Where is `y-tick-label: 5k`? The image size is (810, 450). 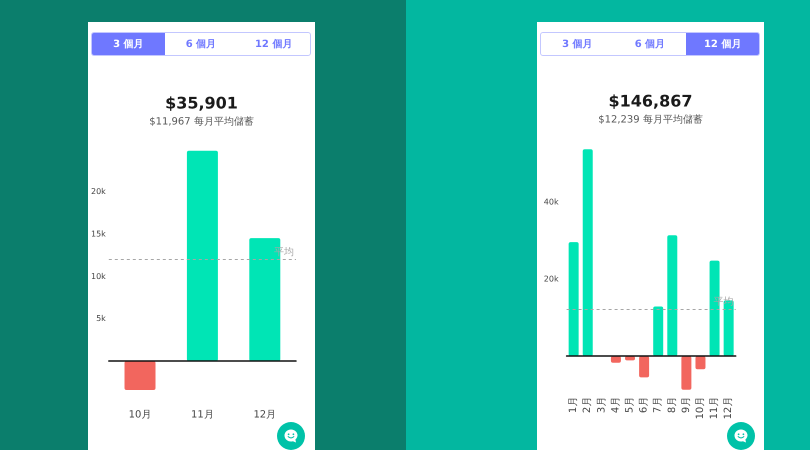 y-tick-label: 5k is located at coordinates (101, 319).